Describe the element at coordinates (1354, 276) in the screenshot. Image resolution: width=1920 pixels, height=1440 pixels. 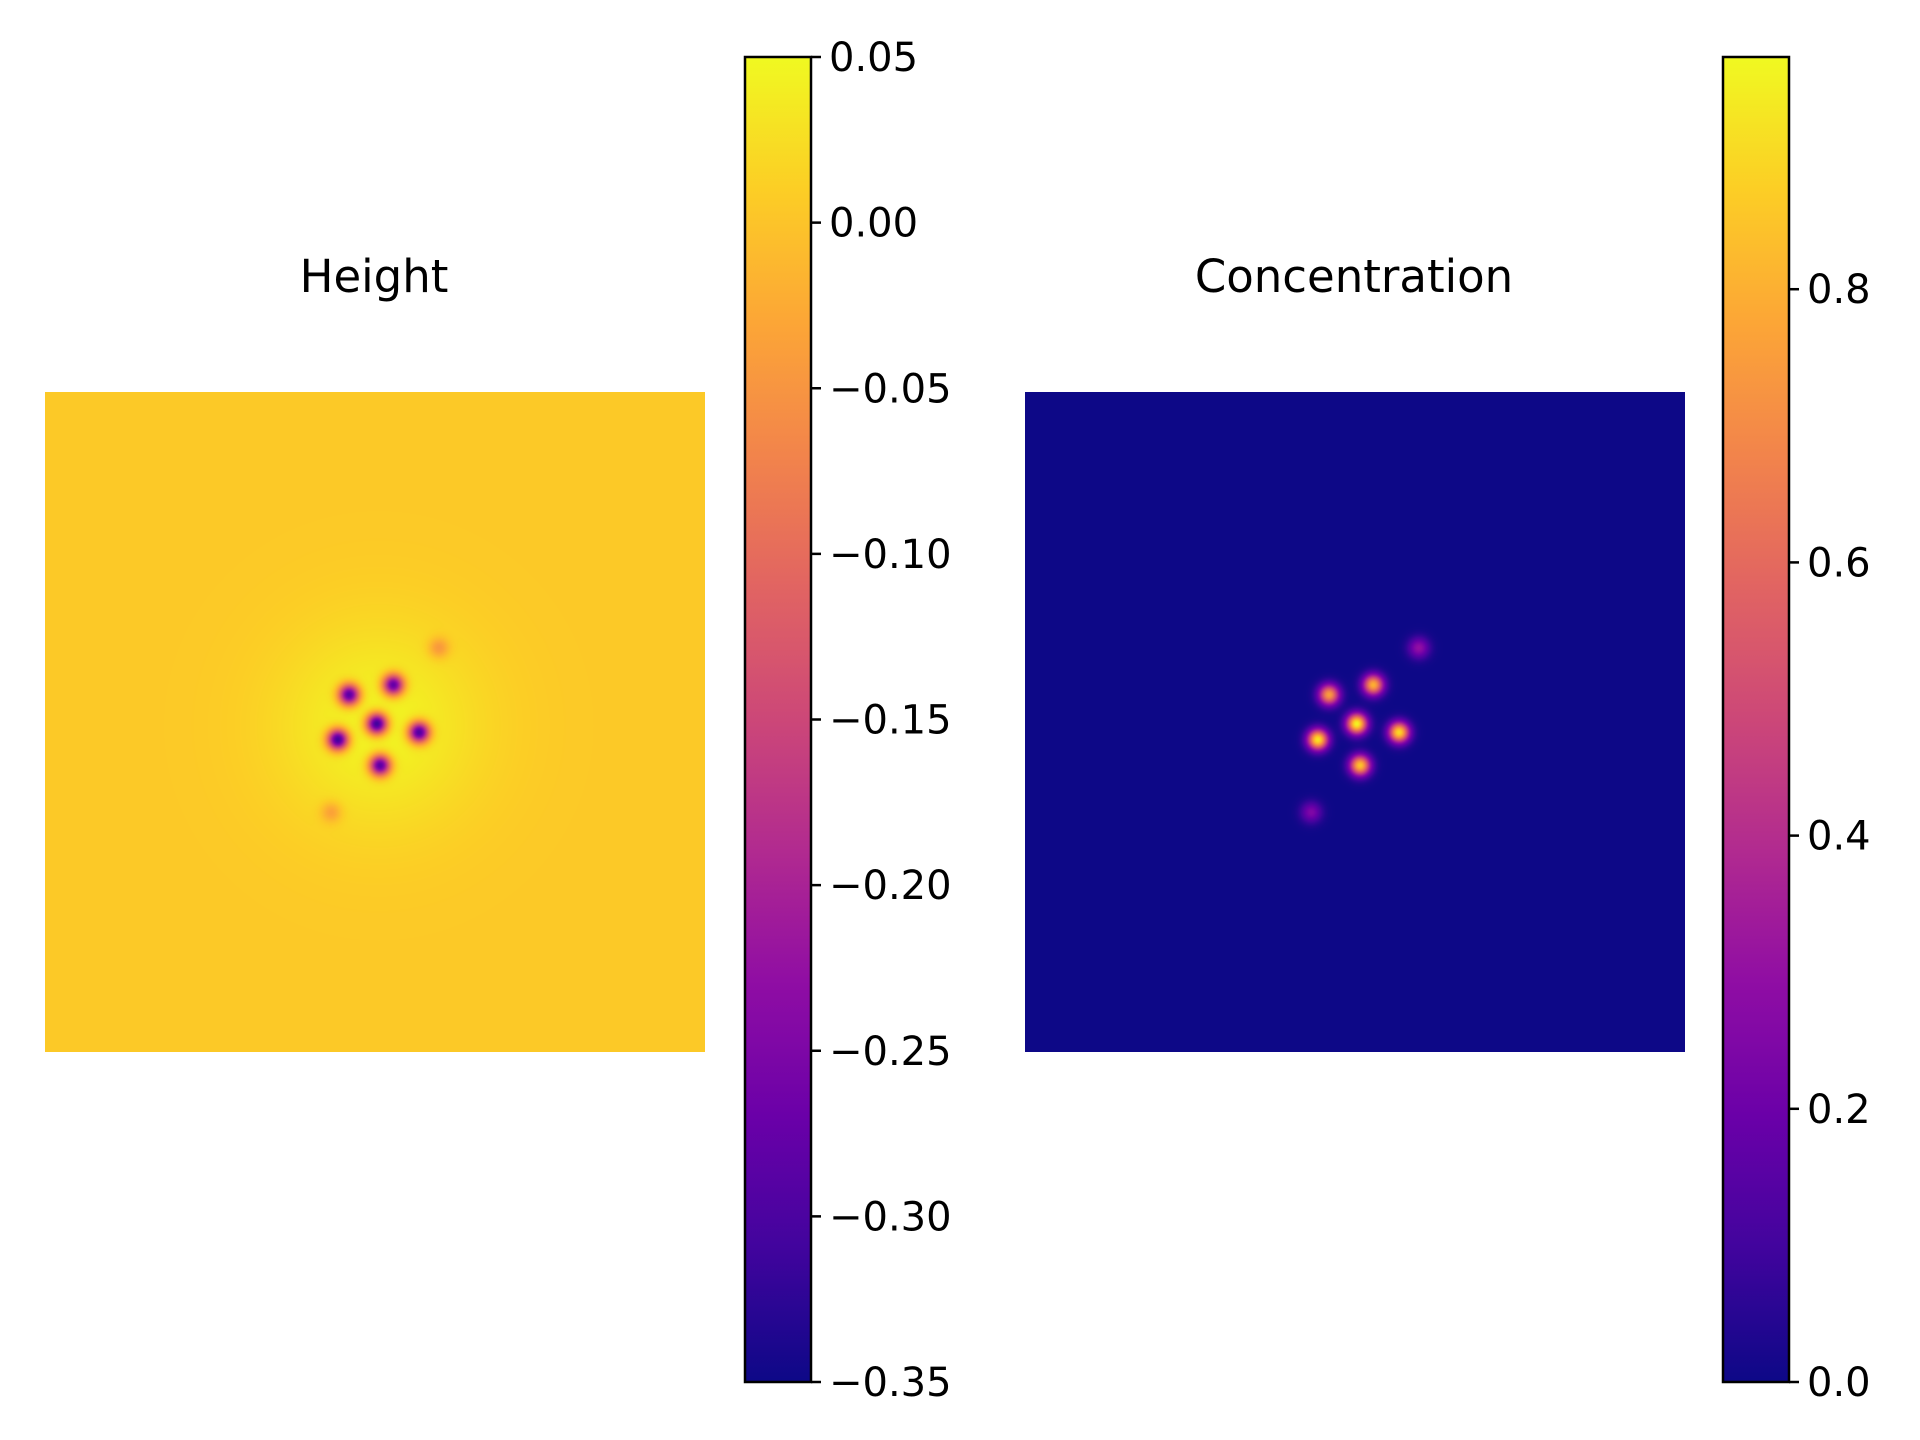
I see `concentration-title: Concentration` at that location.